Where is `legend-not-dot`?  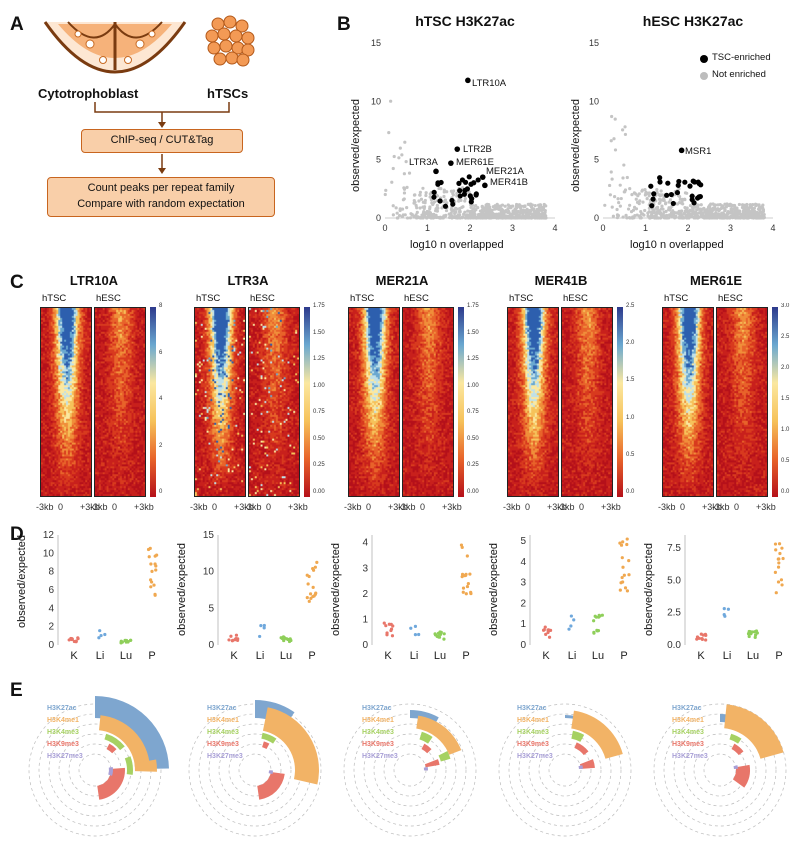
legend-not-dot is located at coordinates (704, 76).